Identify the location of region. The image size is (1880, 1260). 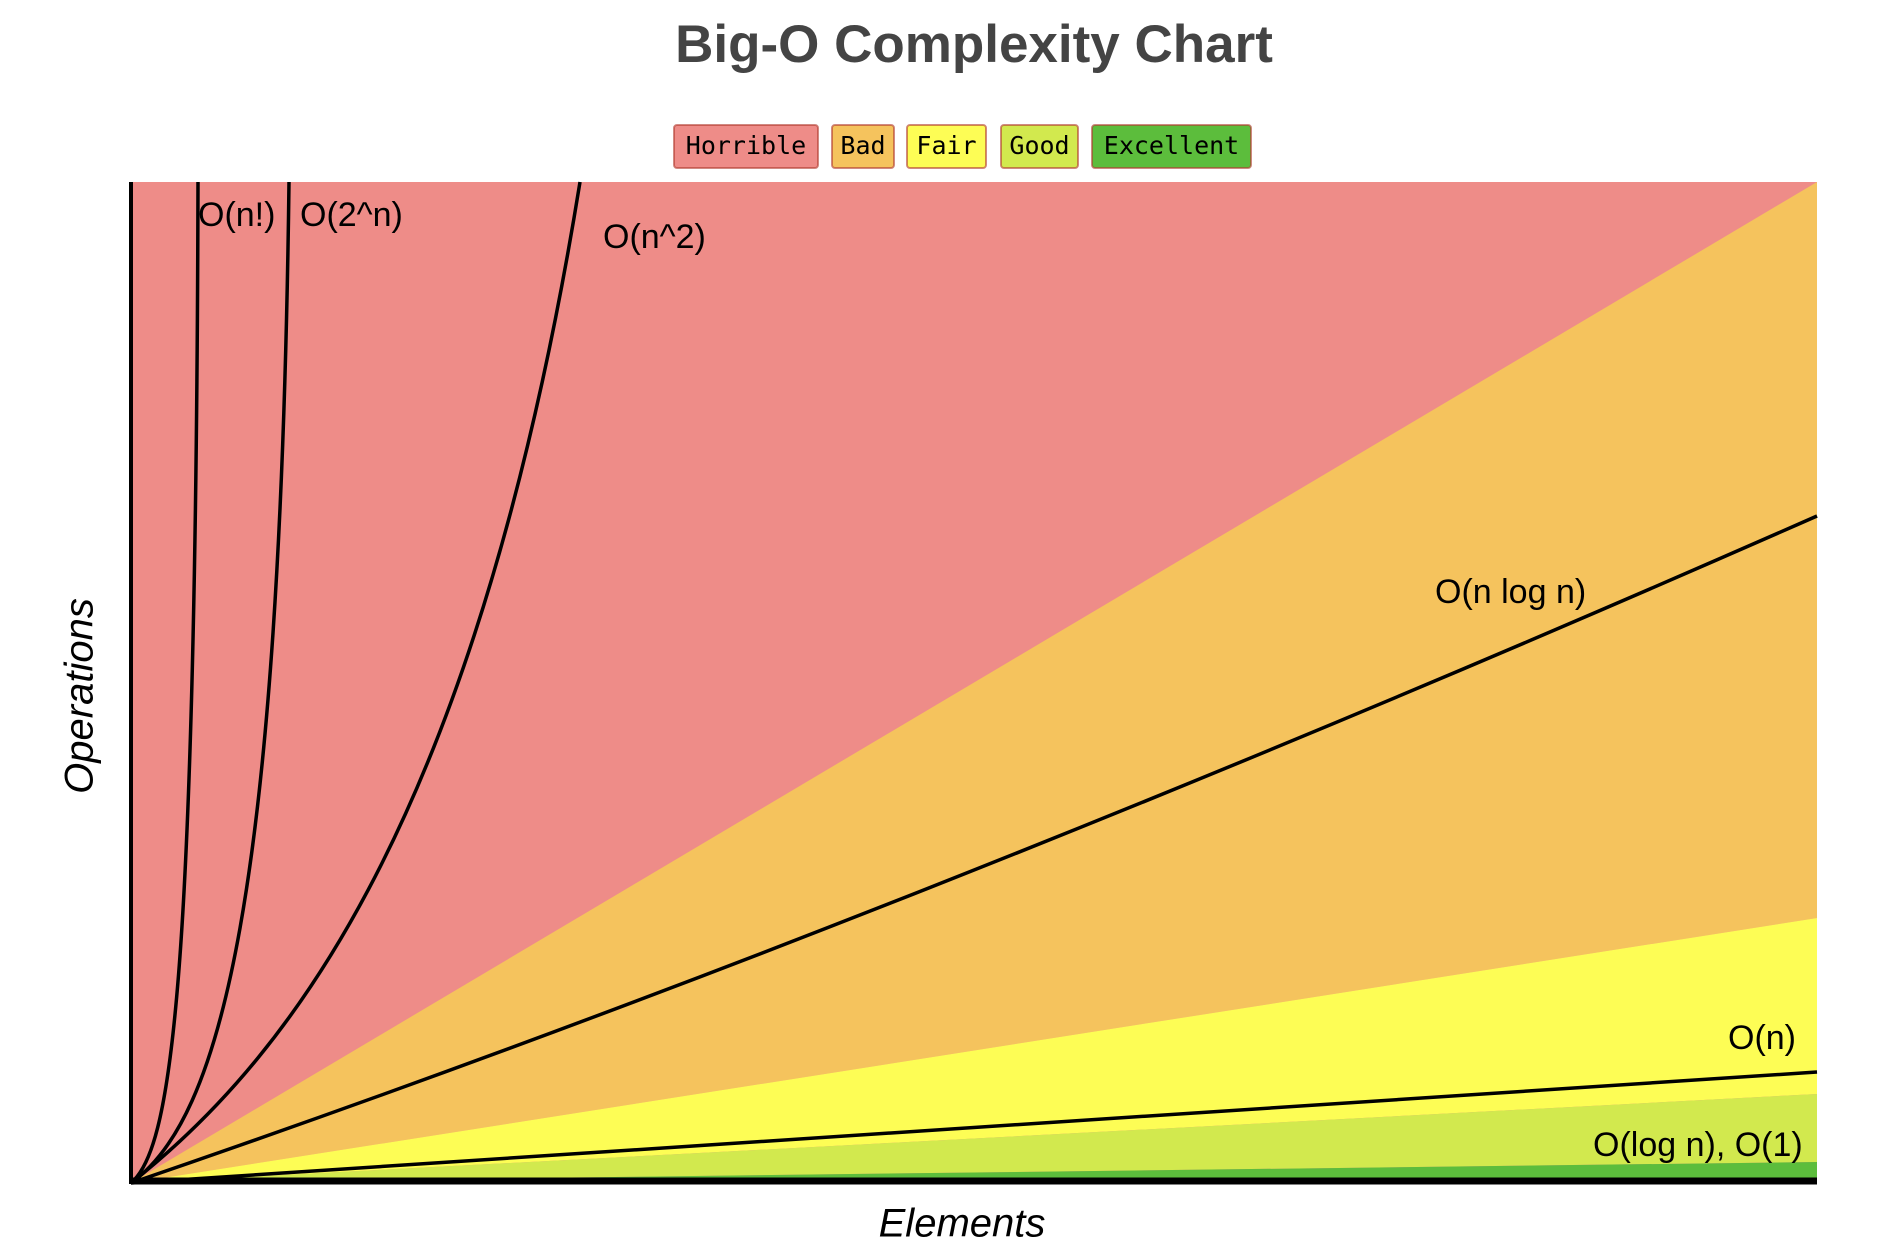
(974, 1138).